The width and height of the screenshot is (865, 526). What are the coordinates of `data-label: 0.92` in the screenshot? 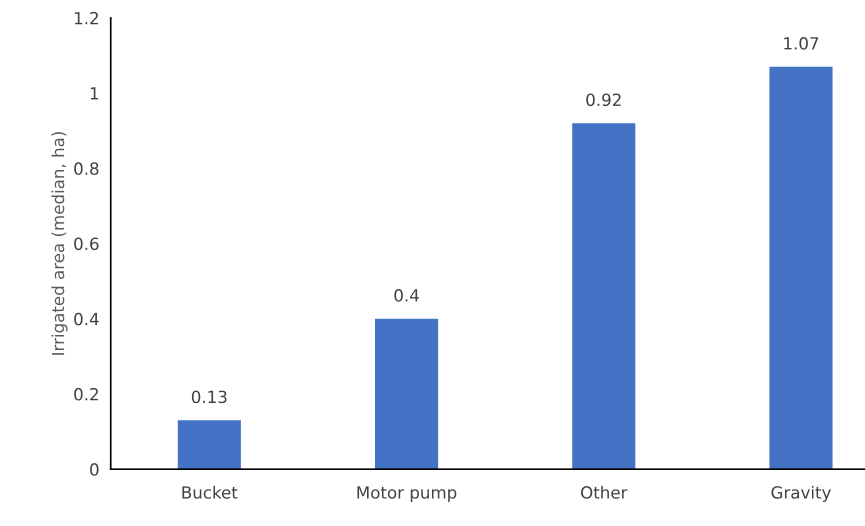 It's located at (603, 99).